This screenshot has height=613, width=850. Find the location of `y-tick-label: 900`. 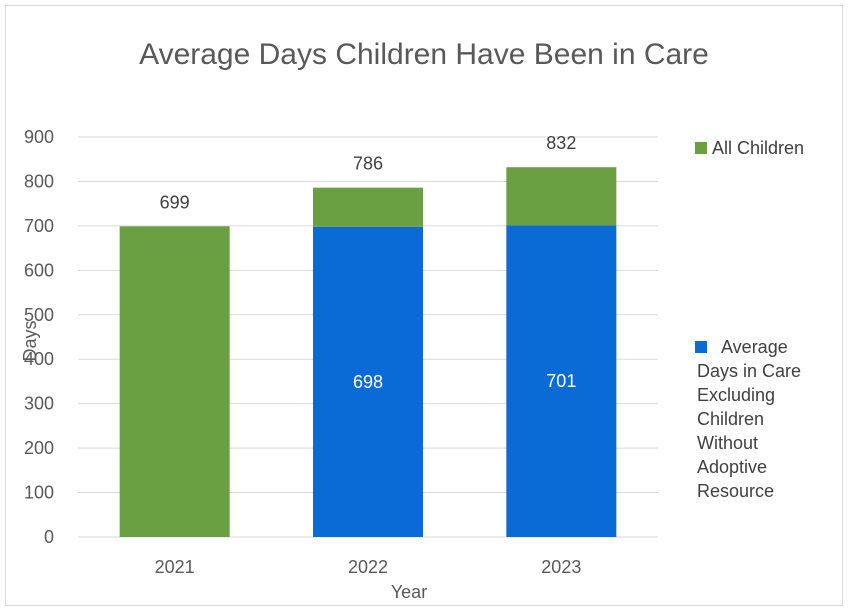

y-tick-label: 900 is located at coordinates (39, 137).